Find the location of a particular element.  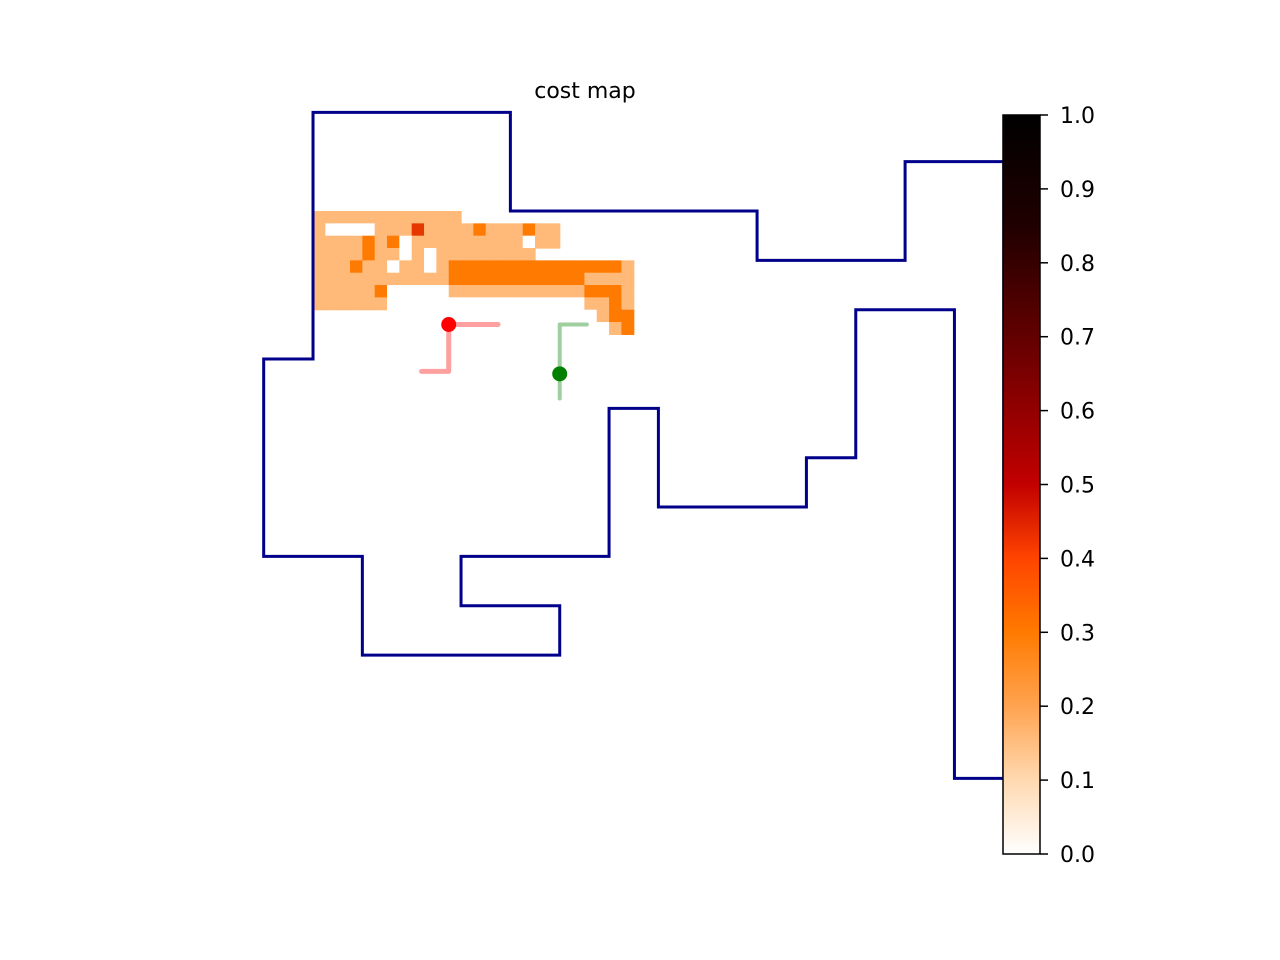

colorbar-gradient is located at coordinates (1021, 484).